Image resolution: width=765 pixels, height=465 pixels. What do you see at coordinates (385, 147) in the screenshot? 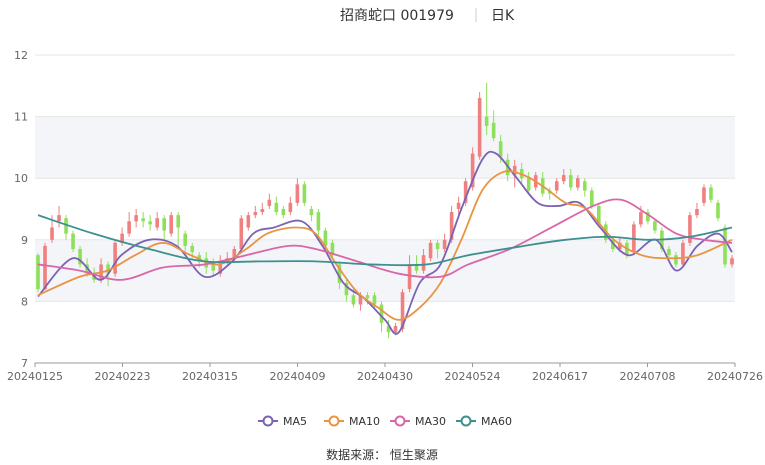
I see `grid-band` at bounding box center [385, 147].